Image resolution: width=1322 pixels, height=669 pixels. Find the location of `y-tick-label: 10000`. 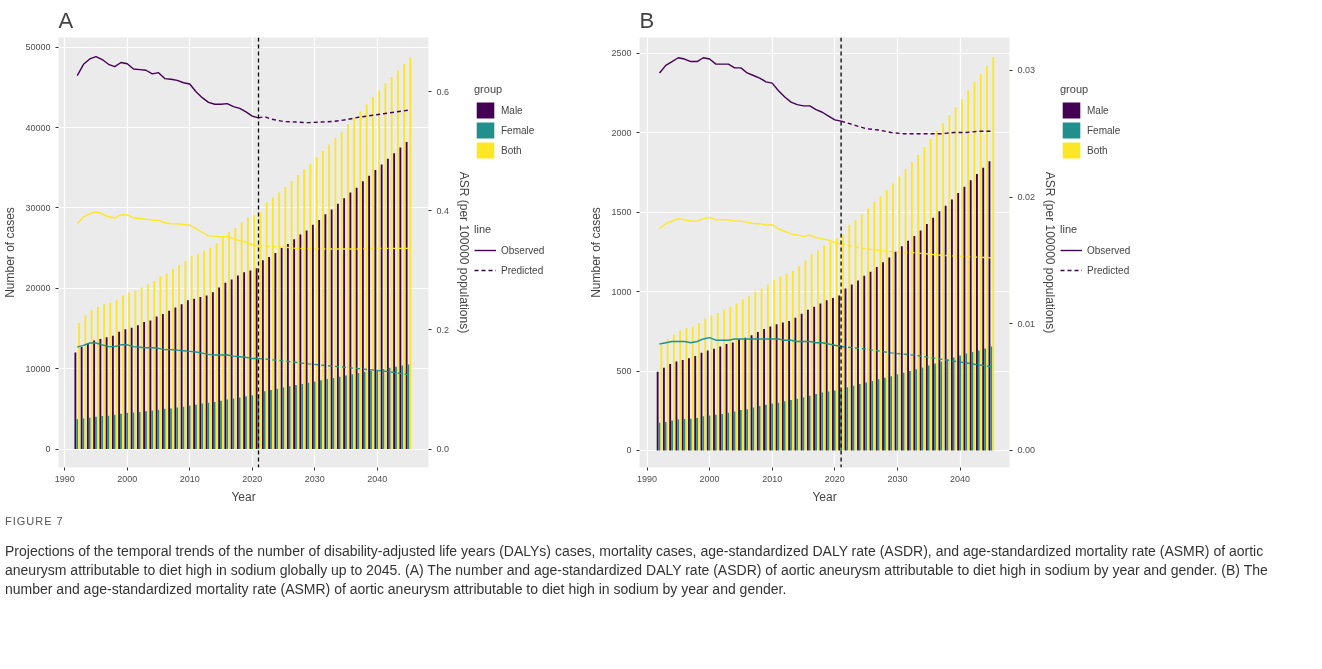

y-tick-label: 10000 is located at coordinates (38, 368).